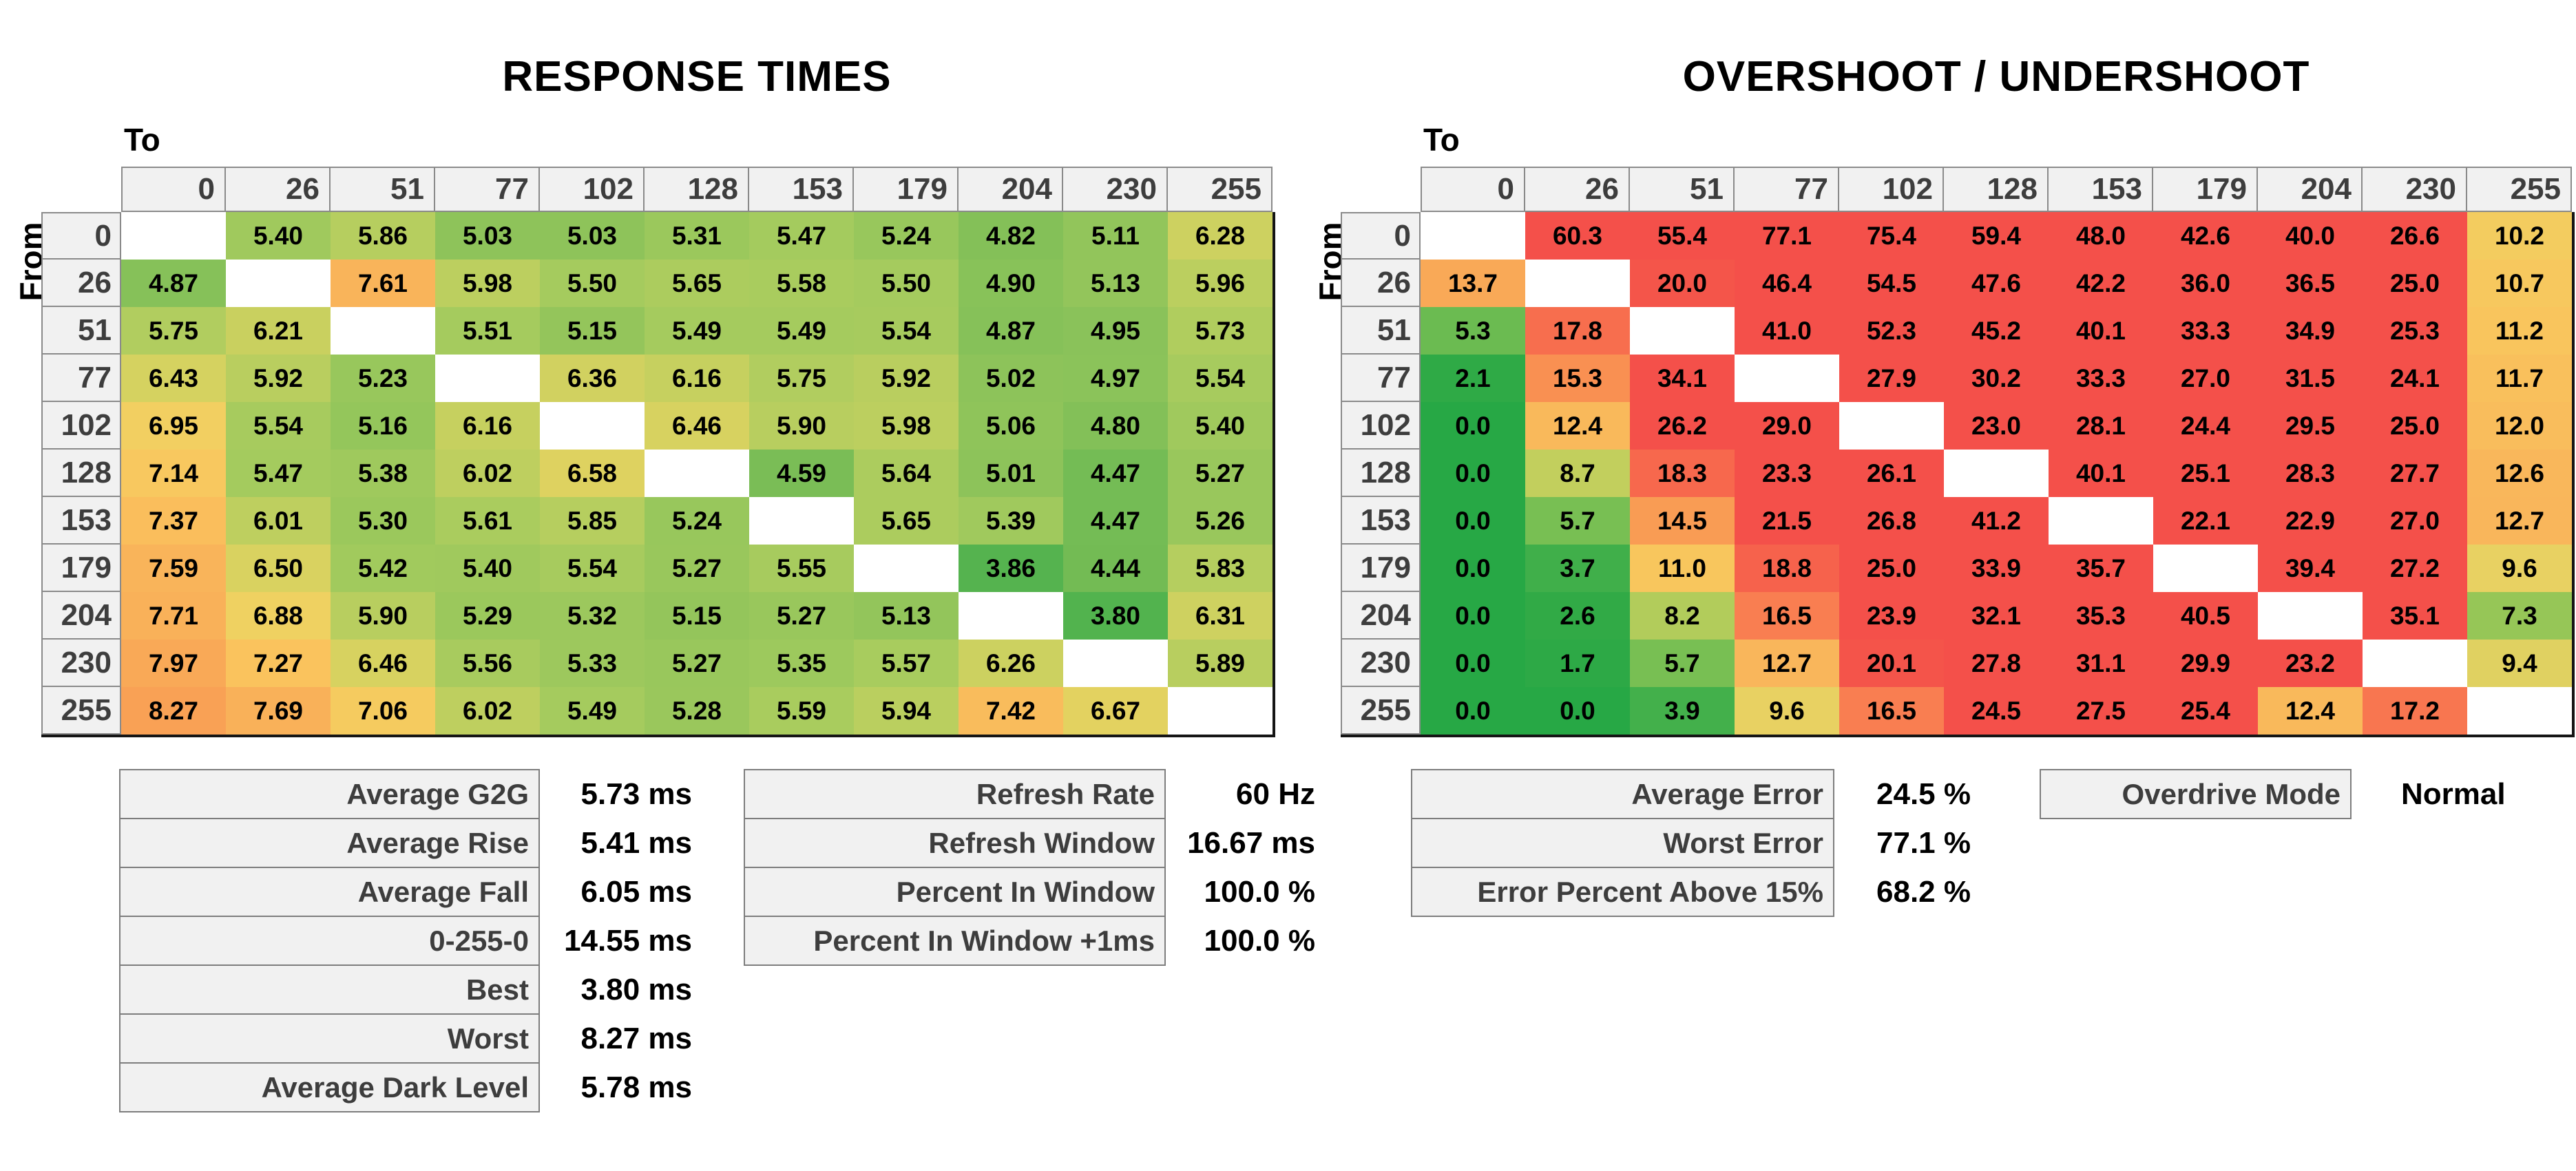 The height and width of the screenshot is (1171, 2576). I want to click on heatmap-row-headers: 0 26 51 77 102 128 153 179 204 230 255, so click(81, 474).